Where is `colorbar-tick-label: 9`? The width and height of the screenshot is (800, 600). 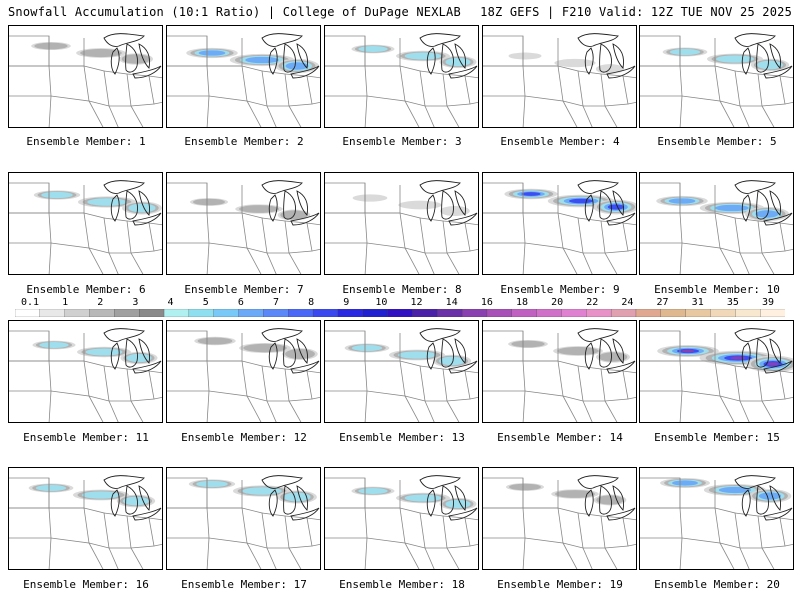
colorbar-tick-label: 9 is located at coordinates (346, 302).